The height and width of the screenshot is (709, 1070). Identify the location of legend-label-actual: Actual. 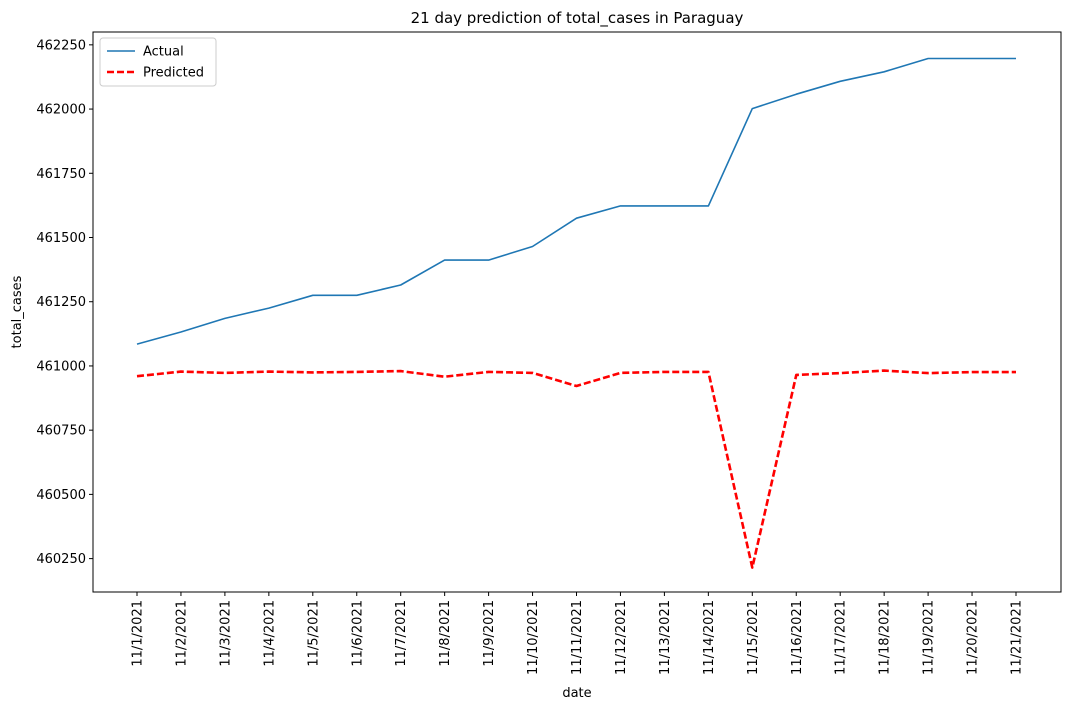
(163, 52).